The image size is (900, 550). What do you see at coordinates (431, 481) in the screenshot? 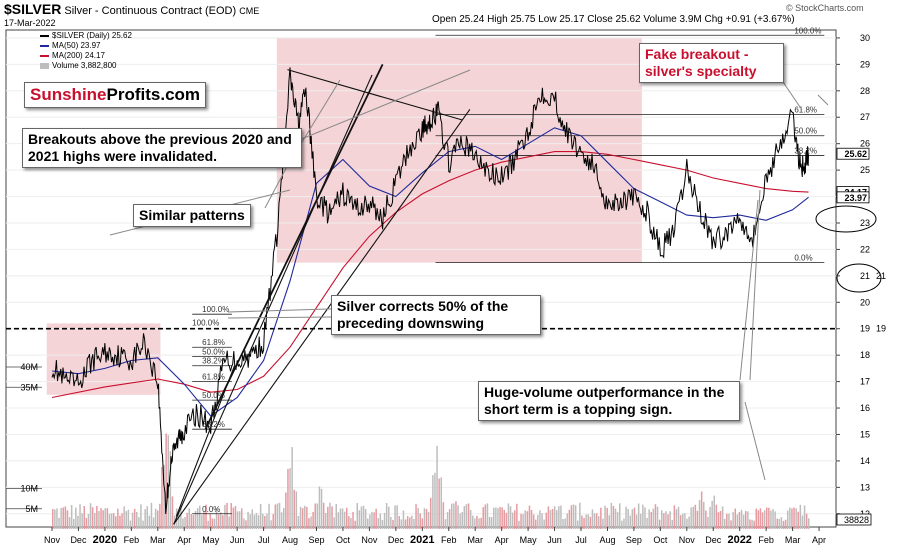
I see `volume-bars` at bounding box center [431, 481].